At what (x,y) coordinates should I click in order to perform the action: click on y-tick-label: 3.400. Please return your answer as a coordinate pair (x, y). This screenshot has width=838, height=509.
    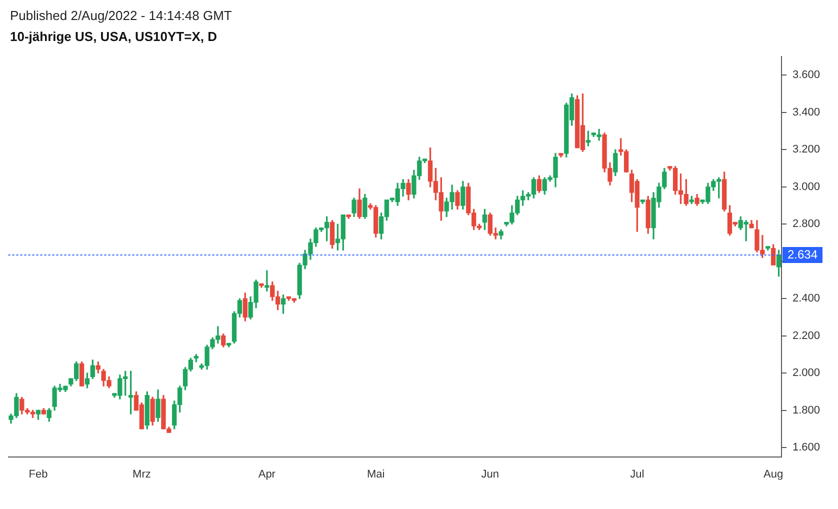
    Looking at the image, I should click on (806, 112).